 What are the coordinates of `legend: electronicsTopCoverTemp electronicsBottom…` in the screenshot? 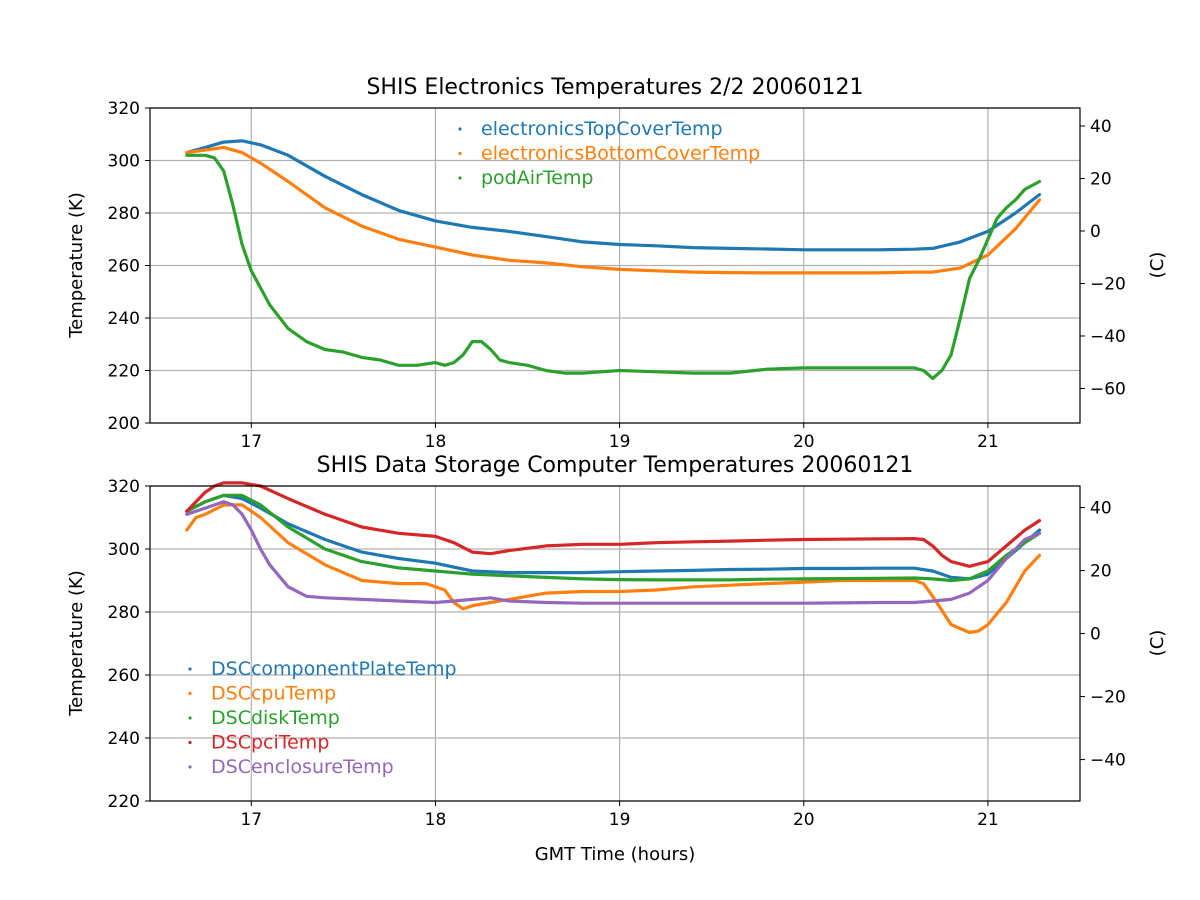 It's located at (609, 153).